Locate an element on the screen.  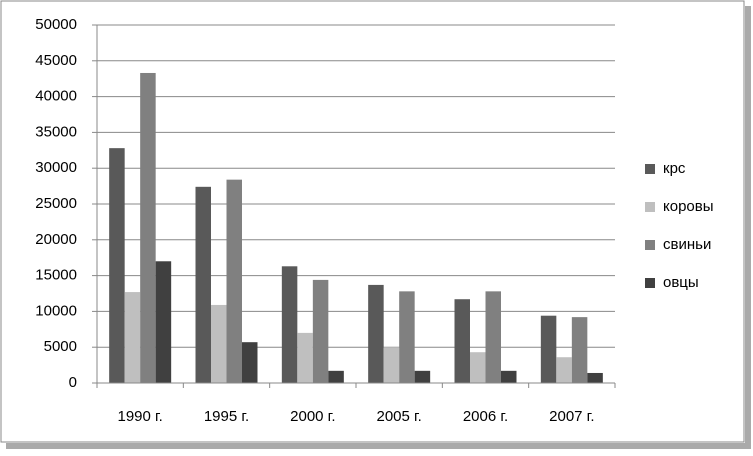
legend-label: крс is located at coordinates (674, 168).